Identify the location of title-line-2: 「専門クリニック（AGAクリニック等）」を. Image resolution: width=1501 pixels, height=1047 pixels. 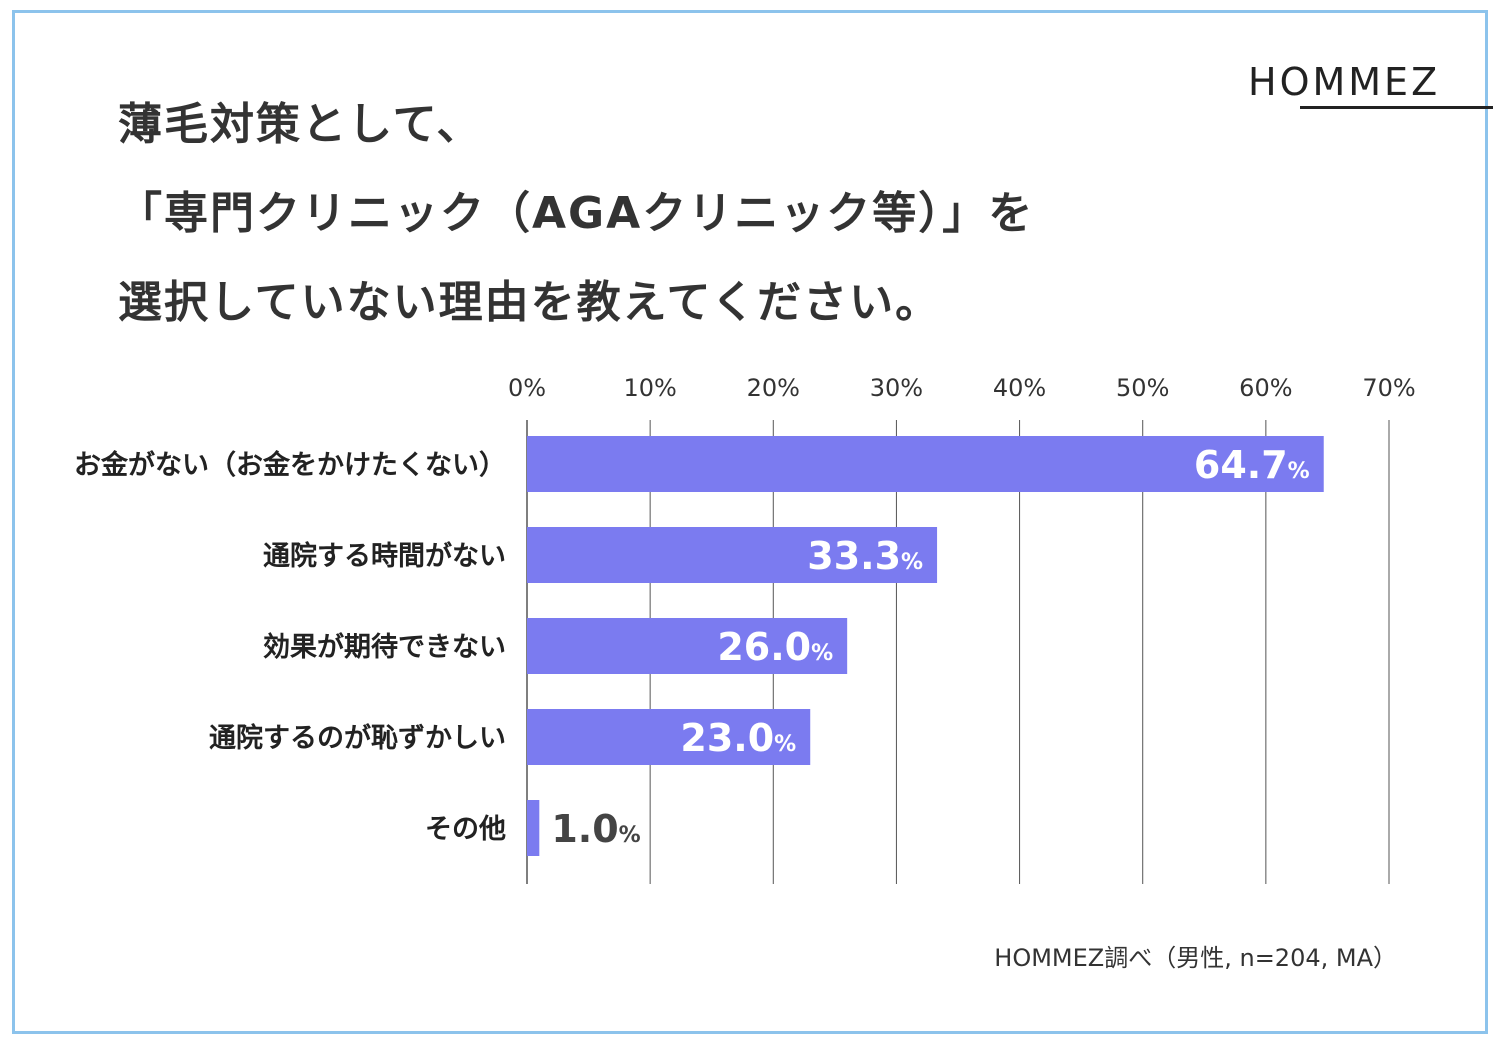
(576, 213).